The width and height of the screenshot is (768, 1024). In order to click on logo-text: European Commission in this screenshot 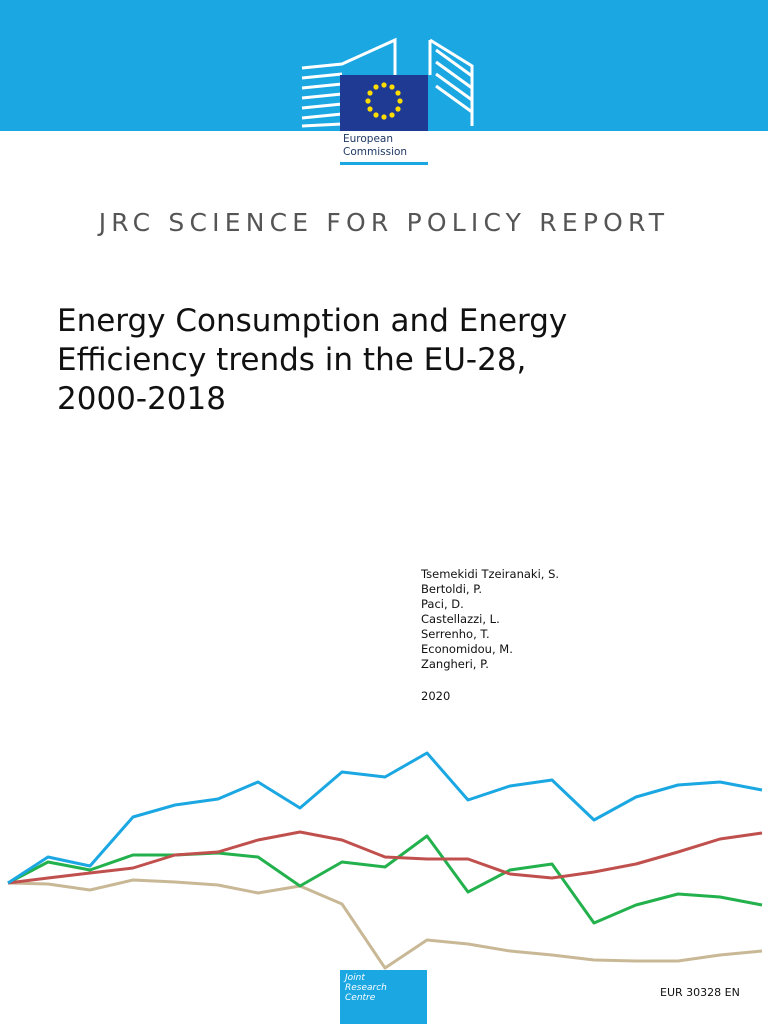, I will do `click(375, 146)`.